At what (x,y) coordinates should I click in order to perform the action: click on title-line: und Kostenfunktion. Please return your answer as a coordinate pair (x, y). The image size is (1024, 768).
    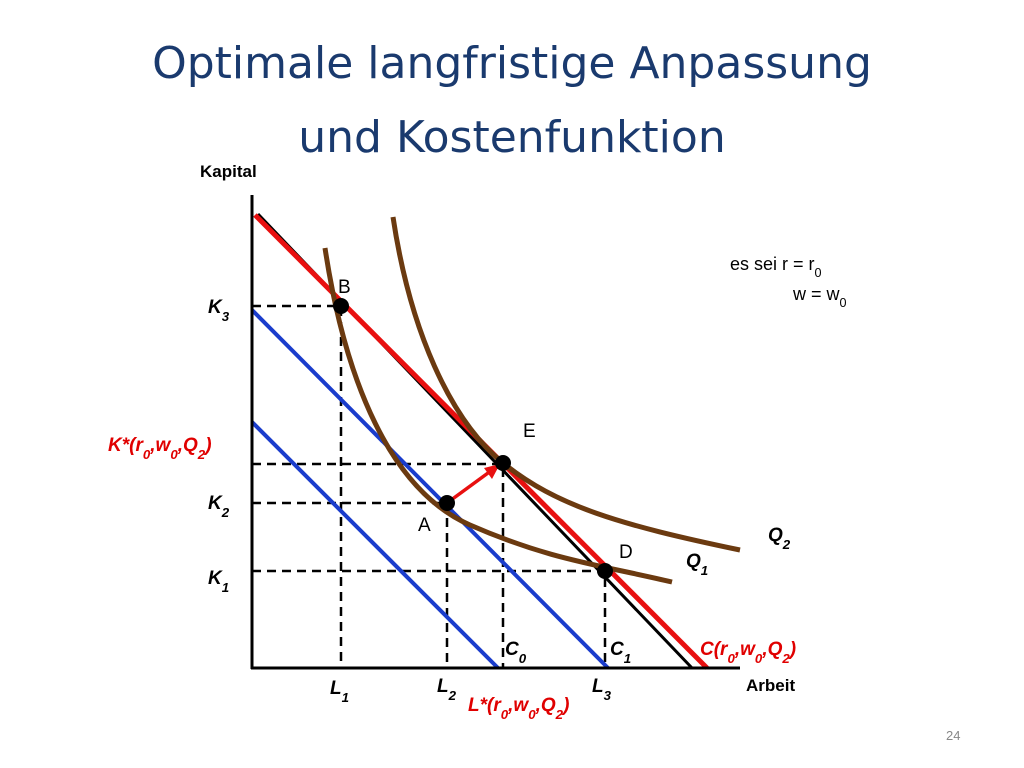
    Looking at the image, I should click on (511, 137).